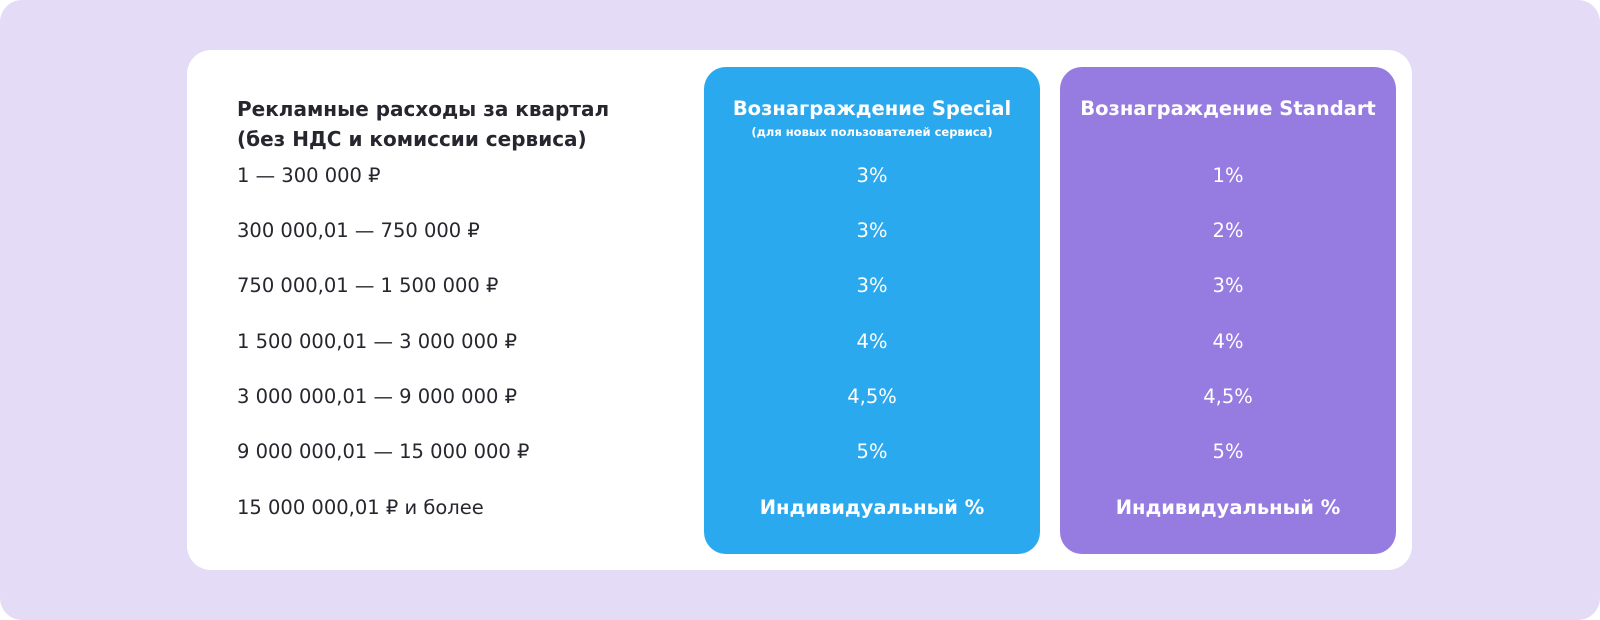 This screenshot has width=1600, height=620. What do you see at coordinates (368, 285) in the screenshot?
I see `range-cell: 750 000,01 — 1 500 000 ₽` at bounding box center [368, 285].